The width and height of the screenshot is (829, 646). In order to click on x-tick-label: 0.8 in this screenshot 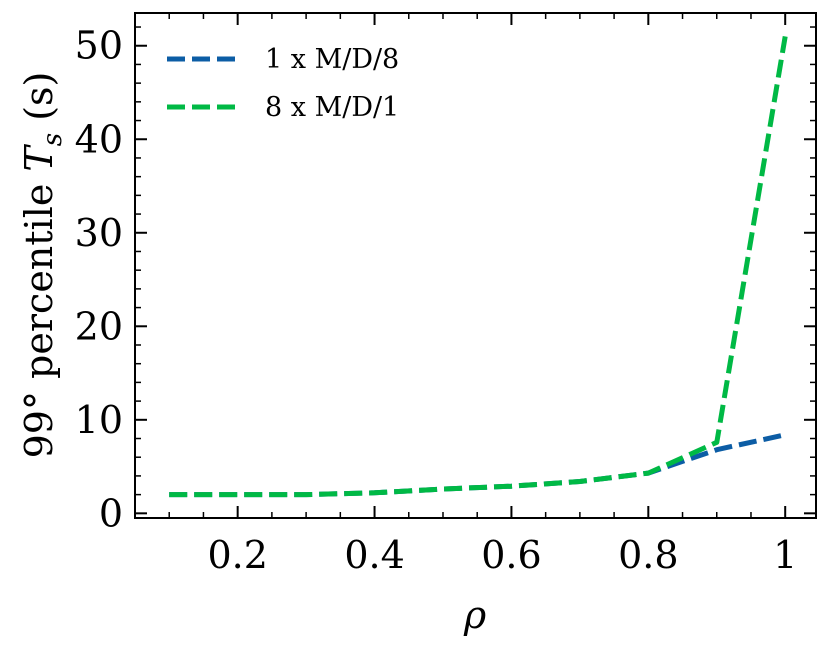, I will do `click(648, 555)`.